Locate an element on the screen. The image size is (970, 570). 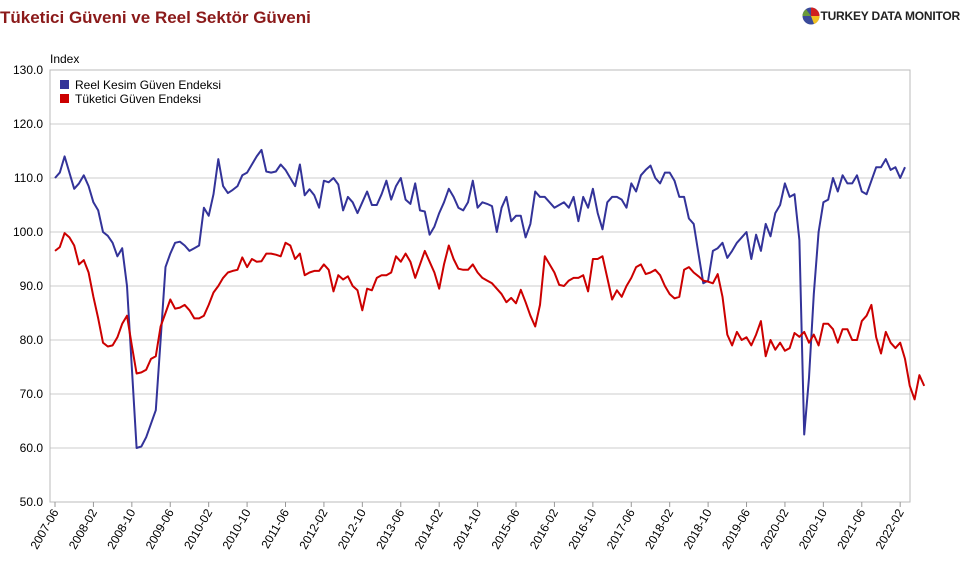
y-tick-label: 60.0 is located at coordinates (32, 448).